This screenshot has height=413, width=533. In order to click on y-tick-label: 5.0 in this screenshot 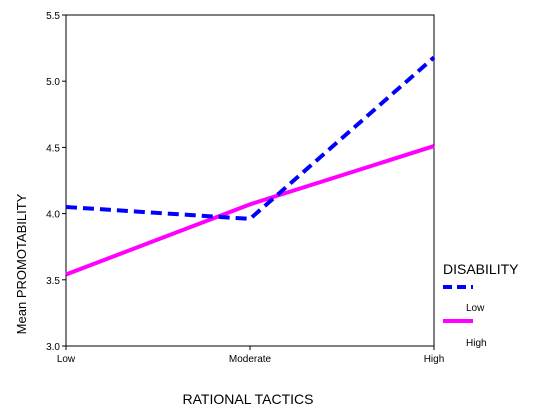, I will do `click(53, 82)`.